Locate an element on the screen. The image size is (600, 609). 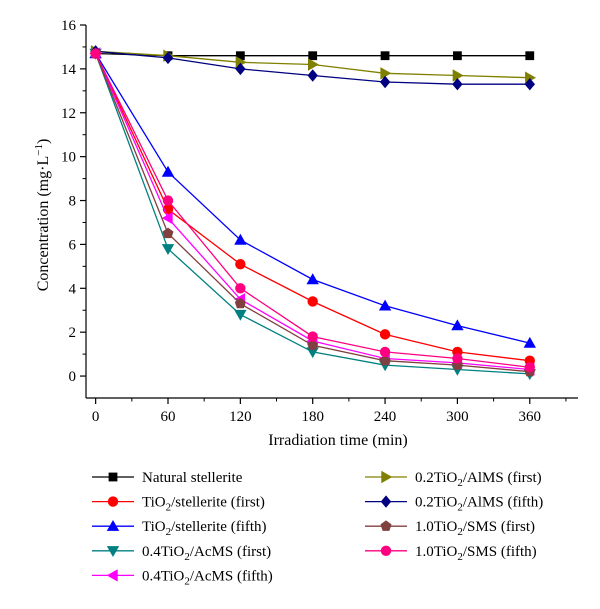
y-tick-label: 0 is located at coordinates (73, 377).